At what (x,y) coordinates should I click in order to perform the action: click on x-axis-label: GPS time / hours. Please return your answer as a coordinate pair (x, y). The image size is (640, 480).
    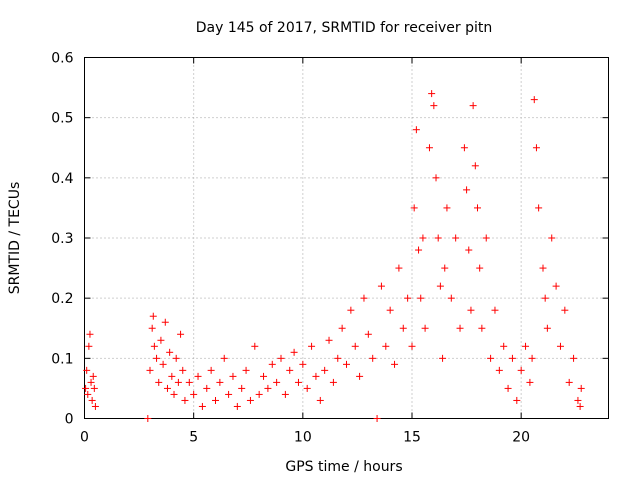
    Looking at the image, I should click on (343, 467).